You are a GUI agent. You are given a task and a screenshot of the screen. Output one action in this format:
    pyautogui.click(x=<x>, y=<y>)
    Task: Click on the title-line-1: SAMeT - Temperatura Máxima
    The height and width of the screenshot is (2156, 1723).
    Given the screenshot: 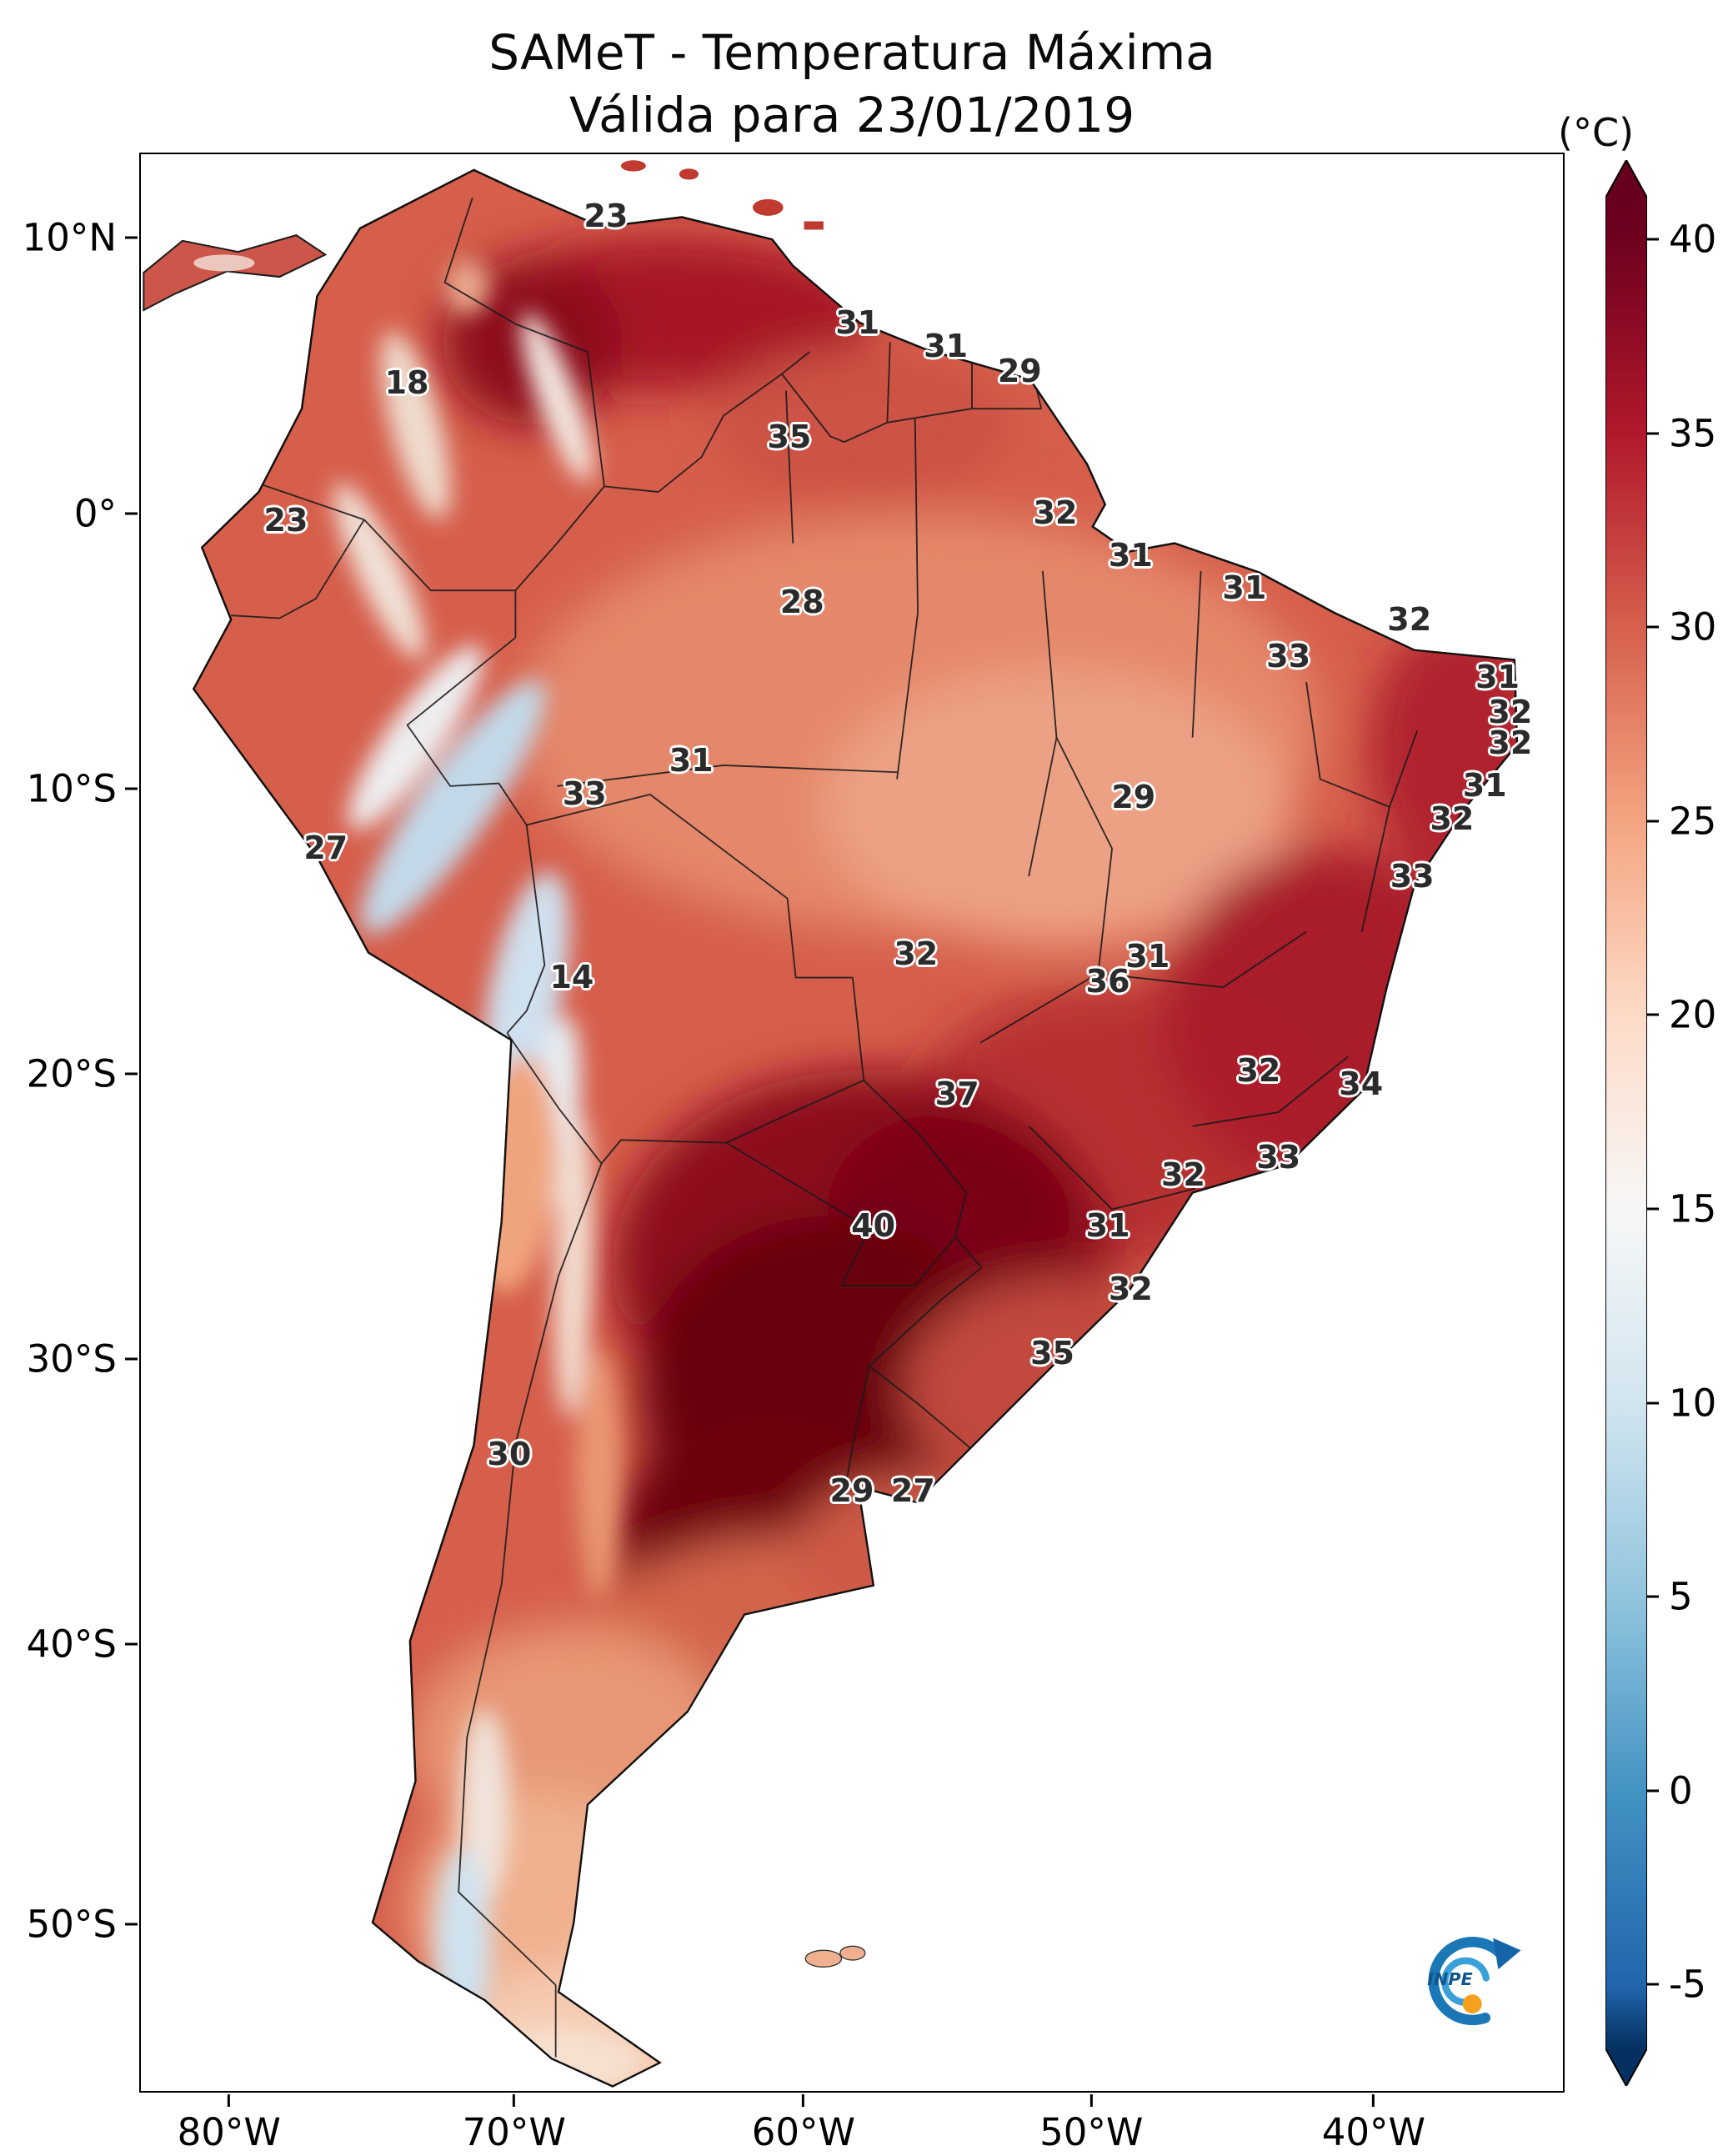 What is the action you would take?
    pyautogui.click(x=851, y=52)
    